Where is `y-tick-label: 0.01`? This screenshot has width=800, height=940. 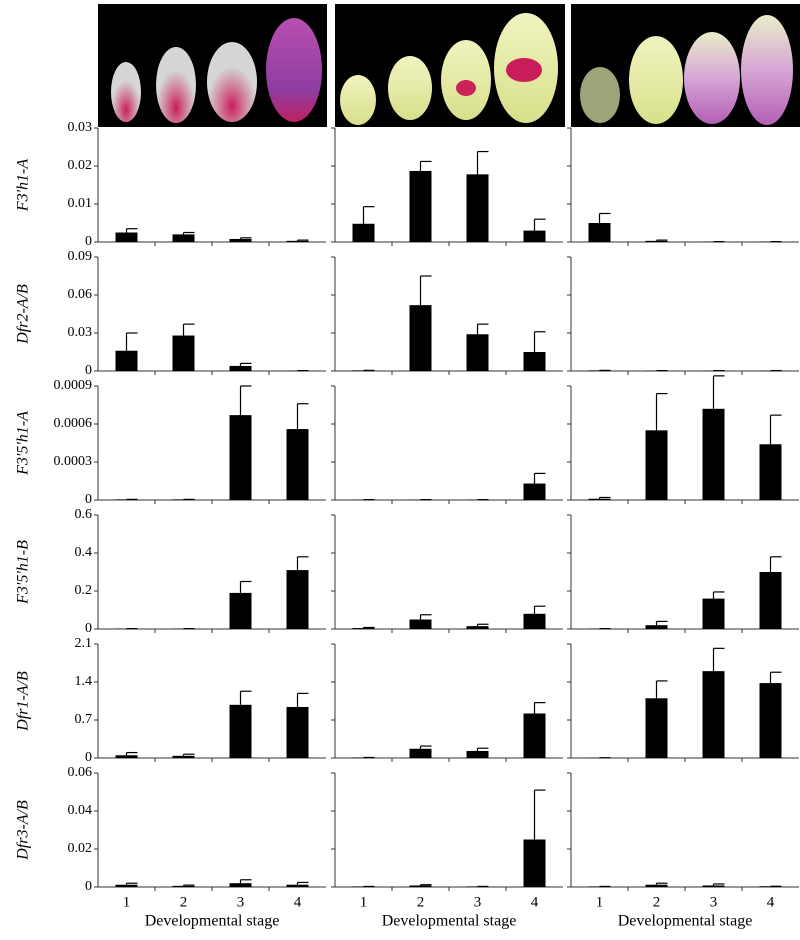 y-tick-label: 0.01 is located at coordinates (80, 203).